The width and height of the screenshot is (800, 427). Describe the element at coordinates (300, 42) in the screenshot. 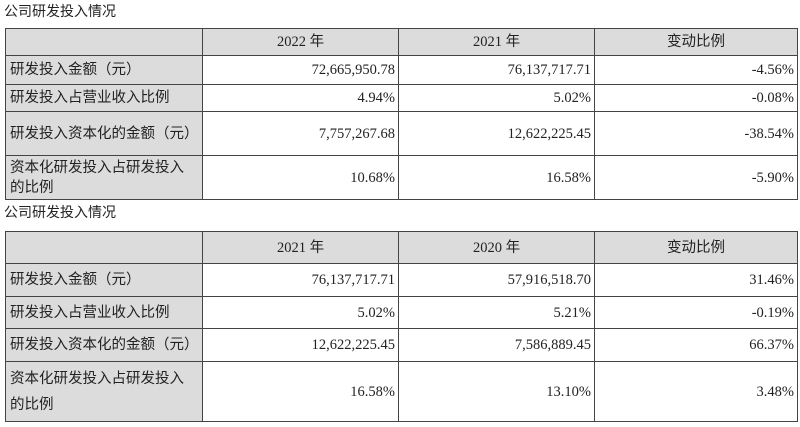

I see `header-year-2022: 2022 年` at that location.